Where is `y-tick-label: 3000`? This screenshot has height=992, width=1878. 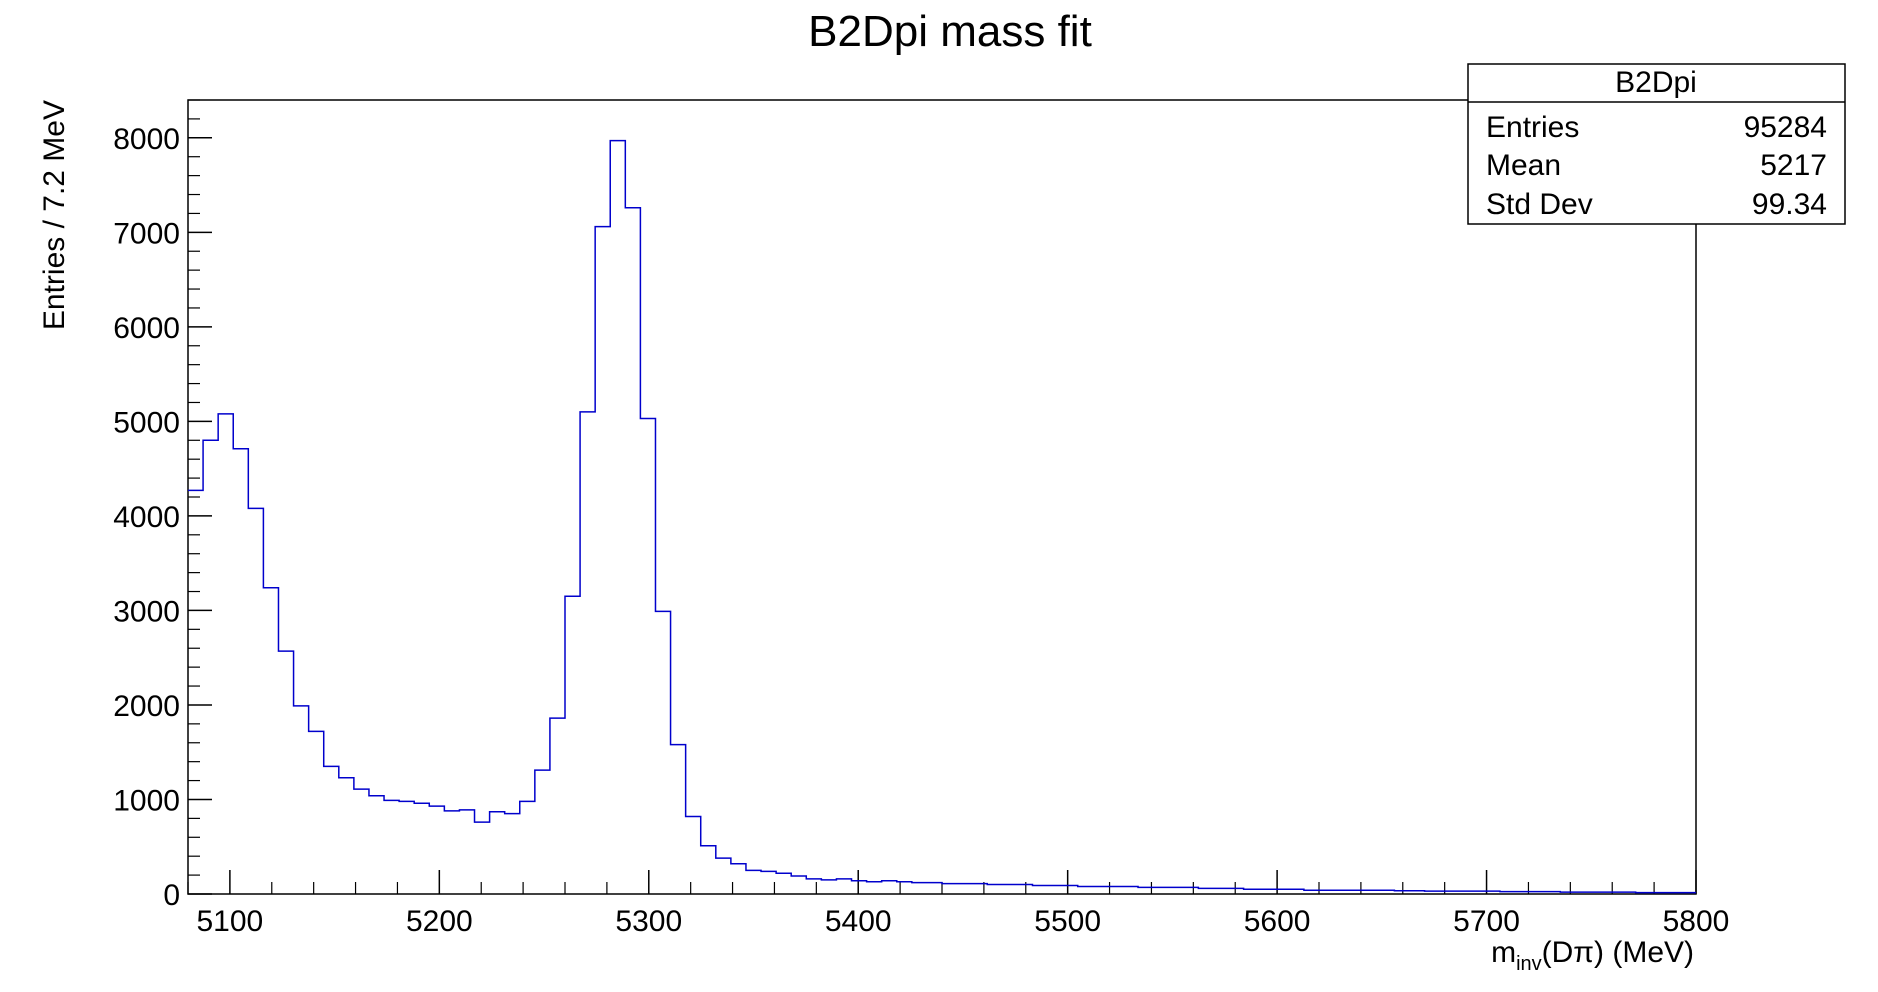 y-tick-label: 3000 is located at coordinates (146, 611).